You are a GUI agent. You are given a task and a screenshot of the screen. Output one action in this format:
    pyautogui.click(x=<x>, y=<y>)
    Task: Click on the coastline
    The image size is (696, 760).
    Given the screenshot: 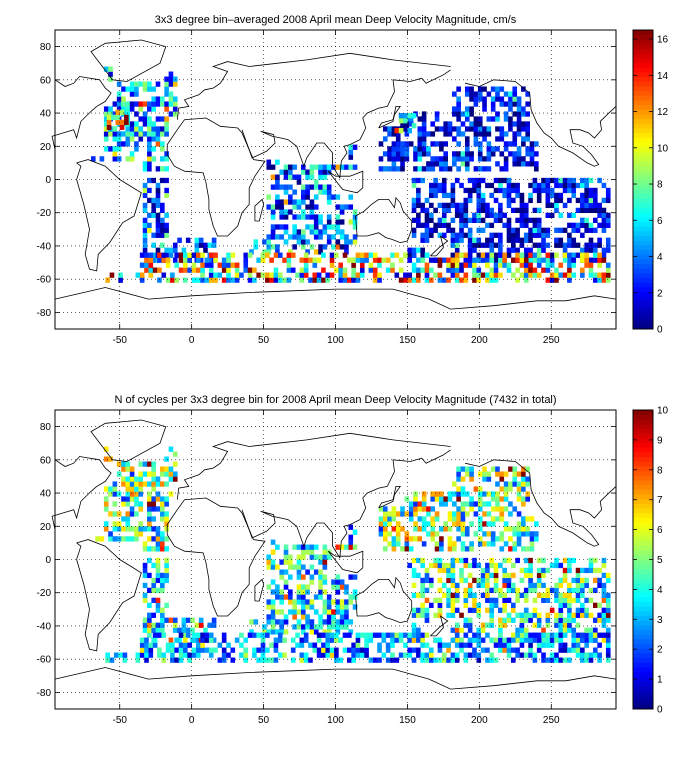 What is the action you would take?
    pyautogui.click(x=109, y=215)
    